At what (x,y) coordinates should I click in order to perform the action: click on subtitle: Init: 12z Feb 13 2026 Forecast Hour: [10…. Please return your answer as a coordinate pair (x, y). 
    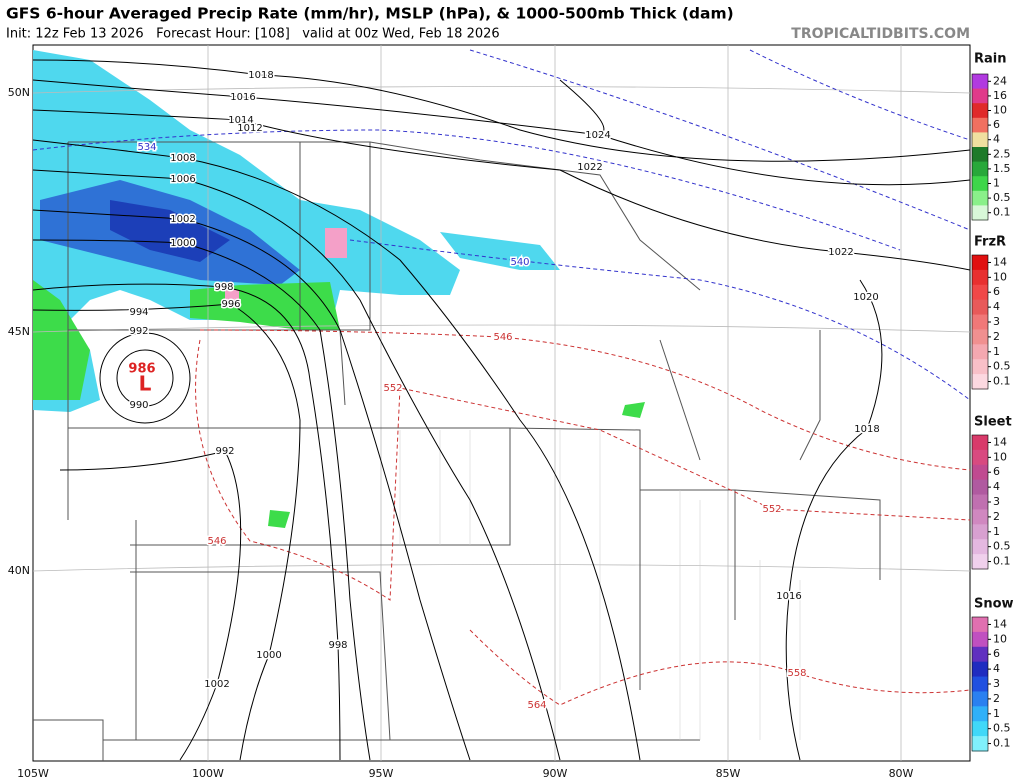
    Looking at the image, I should click on (253, 34).